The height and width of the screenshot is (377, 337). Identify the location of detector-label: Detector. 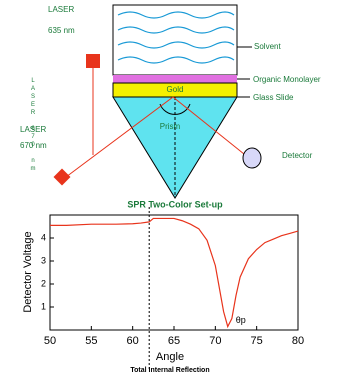
(297, 155).